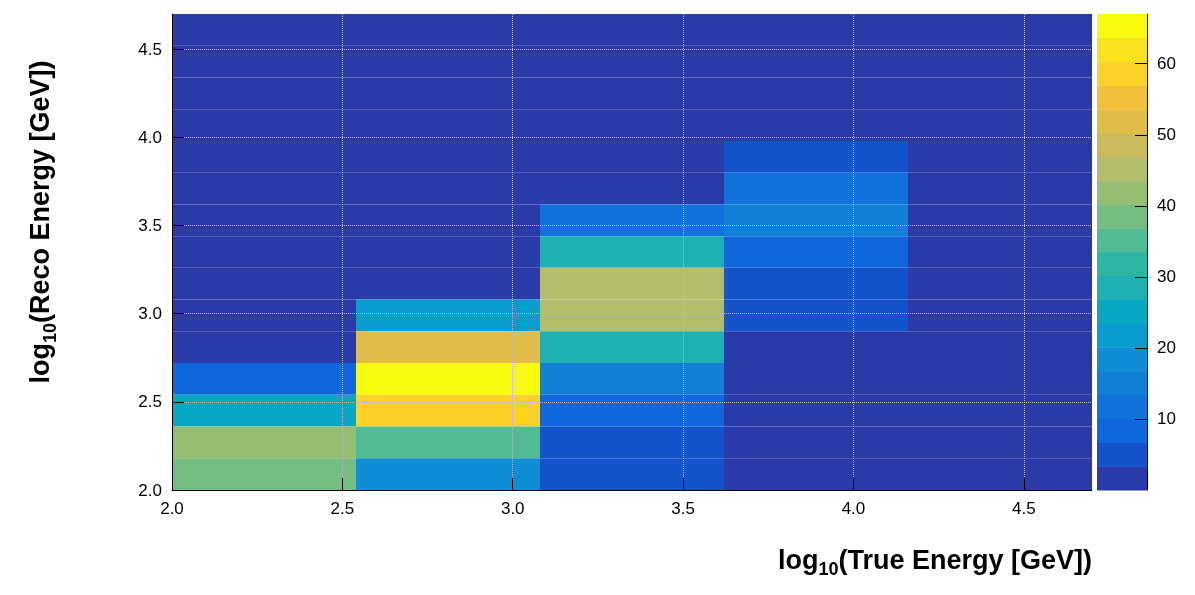  I want to click on x-tick-label: 2.0, so click(172, 508).